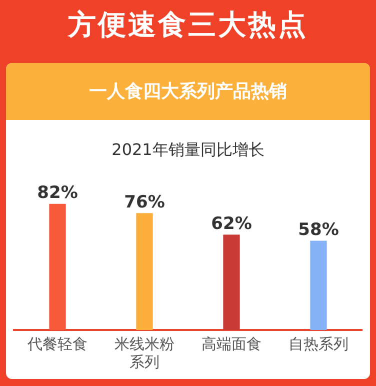 Image resolution: width=376 pixels, height=386 pixels. I want to click on x-tick-label: 高端面食, so click(232, 343).